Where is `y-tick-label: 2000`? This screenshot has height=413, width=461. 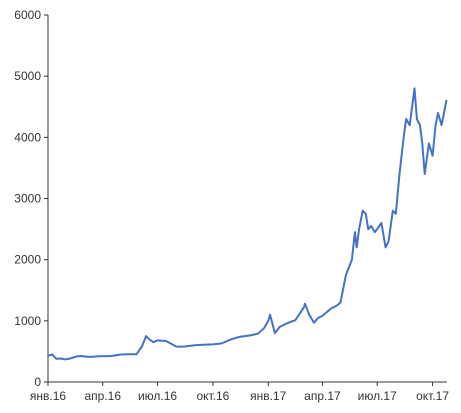
y-tick-label: 2000 is located at coordinates (27, 260).